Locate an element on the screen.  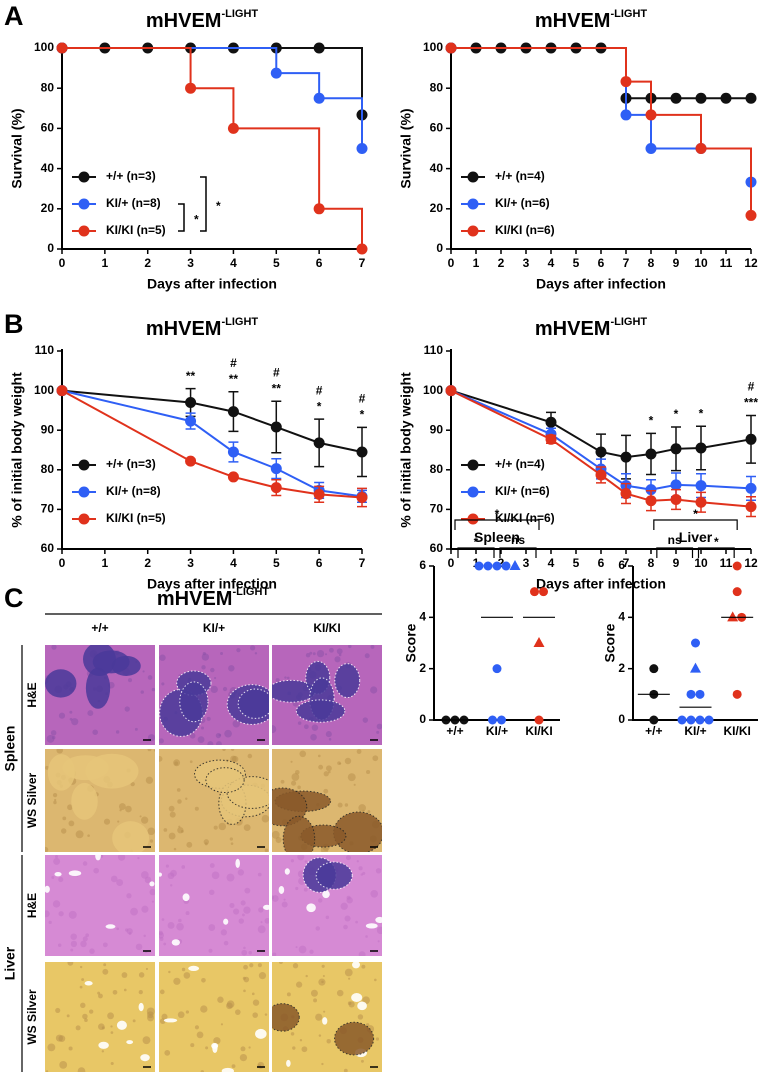
comparison-label: ns is located at coordinates (675, 540).